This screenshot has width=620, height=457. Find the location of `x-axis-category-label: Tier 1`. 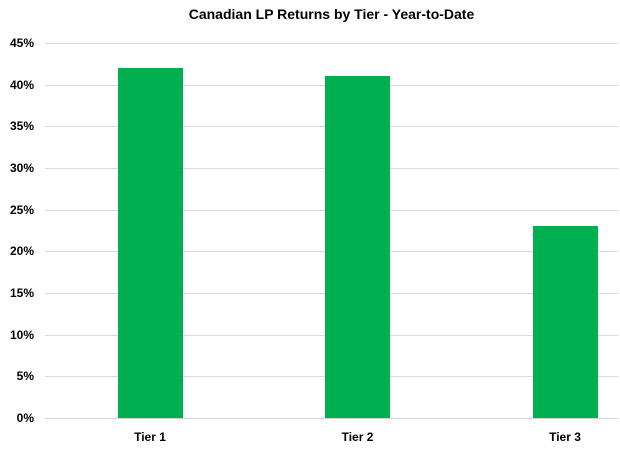

x-axis-category-label: Tier 1 is located at coordinates (150, 437).